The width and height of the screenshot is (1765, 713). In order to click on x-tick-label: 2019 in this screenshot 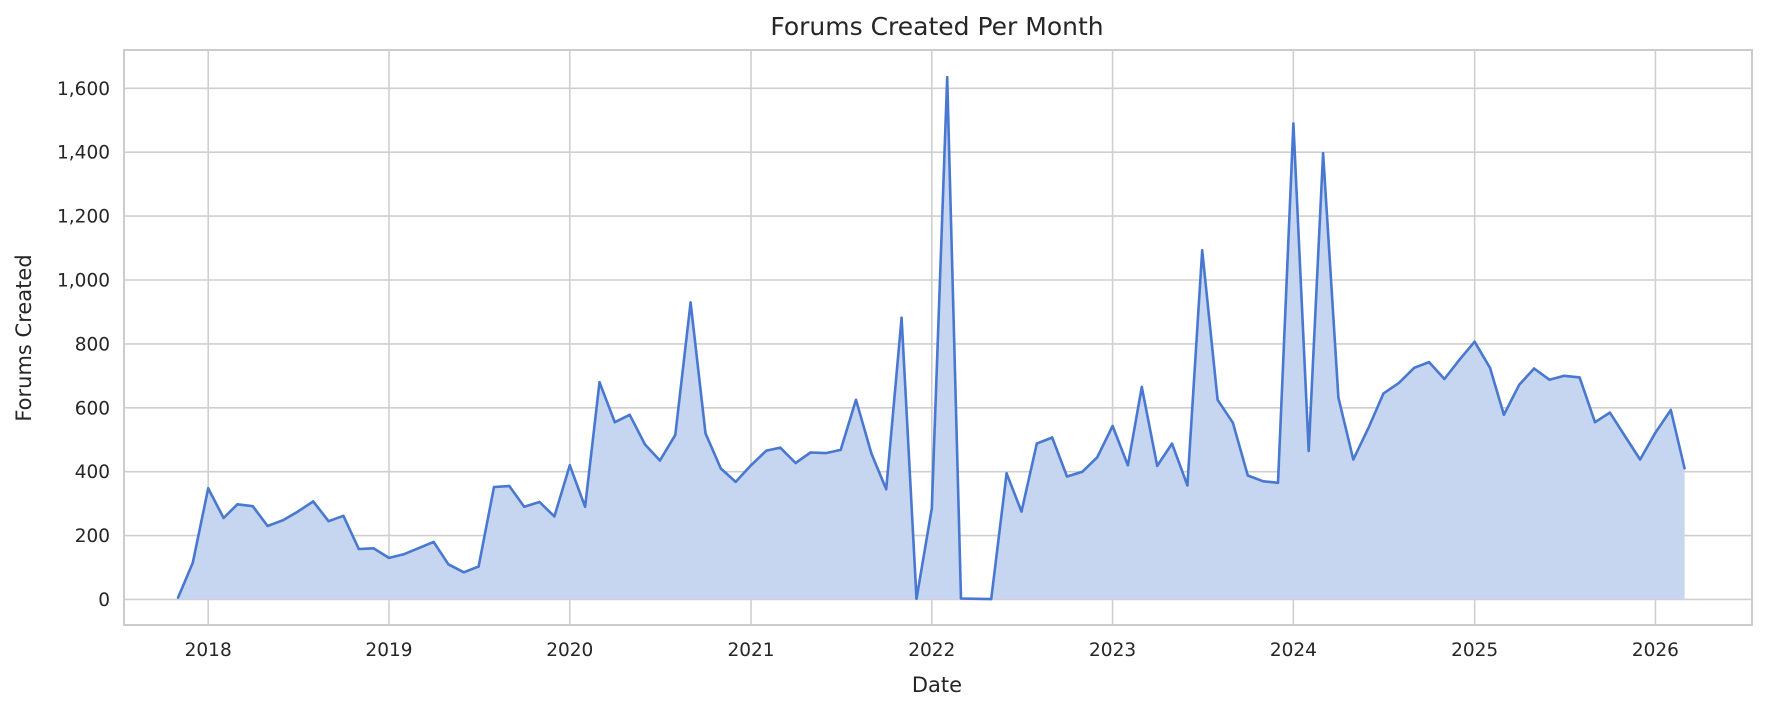, I will do `click(388, 650)`.